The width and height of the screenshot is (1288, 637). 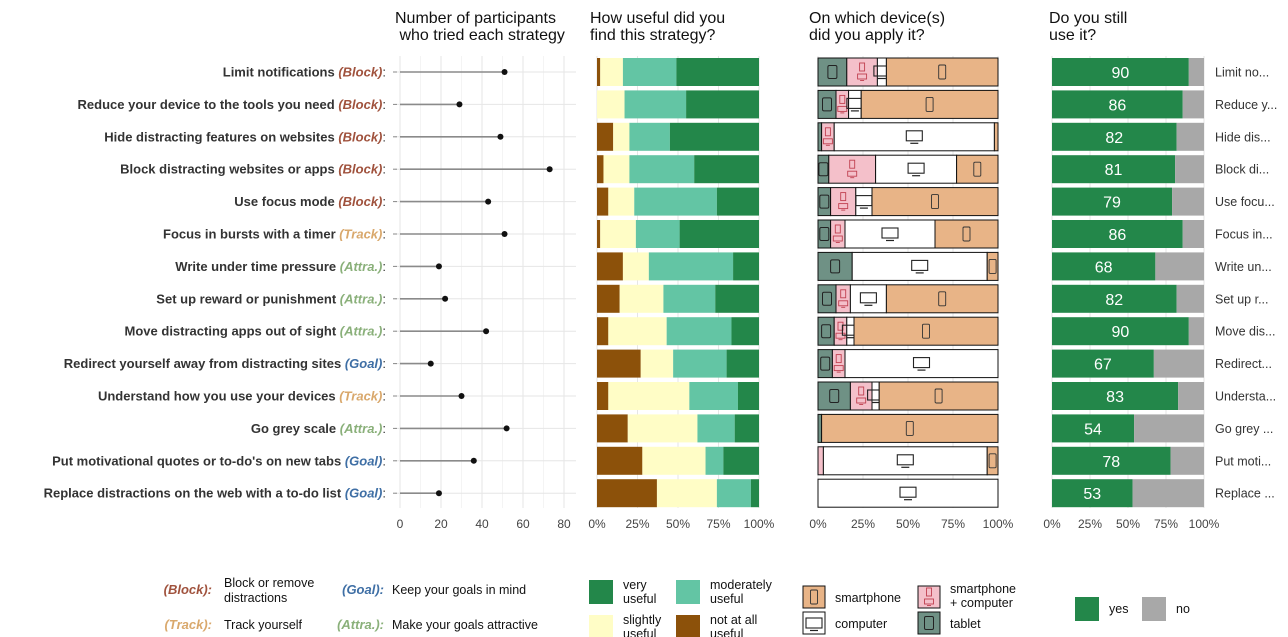 What do you see at coordinates (603, 396) in the screenshot?
I see `not-at-all-useful-segment` at bounding box center [603, 396].